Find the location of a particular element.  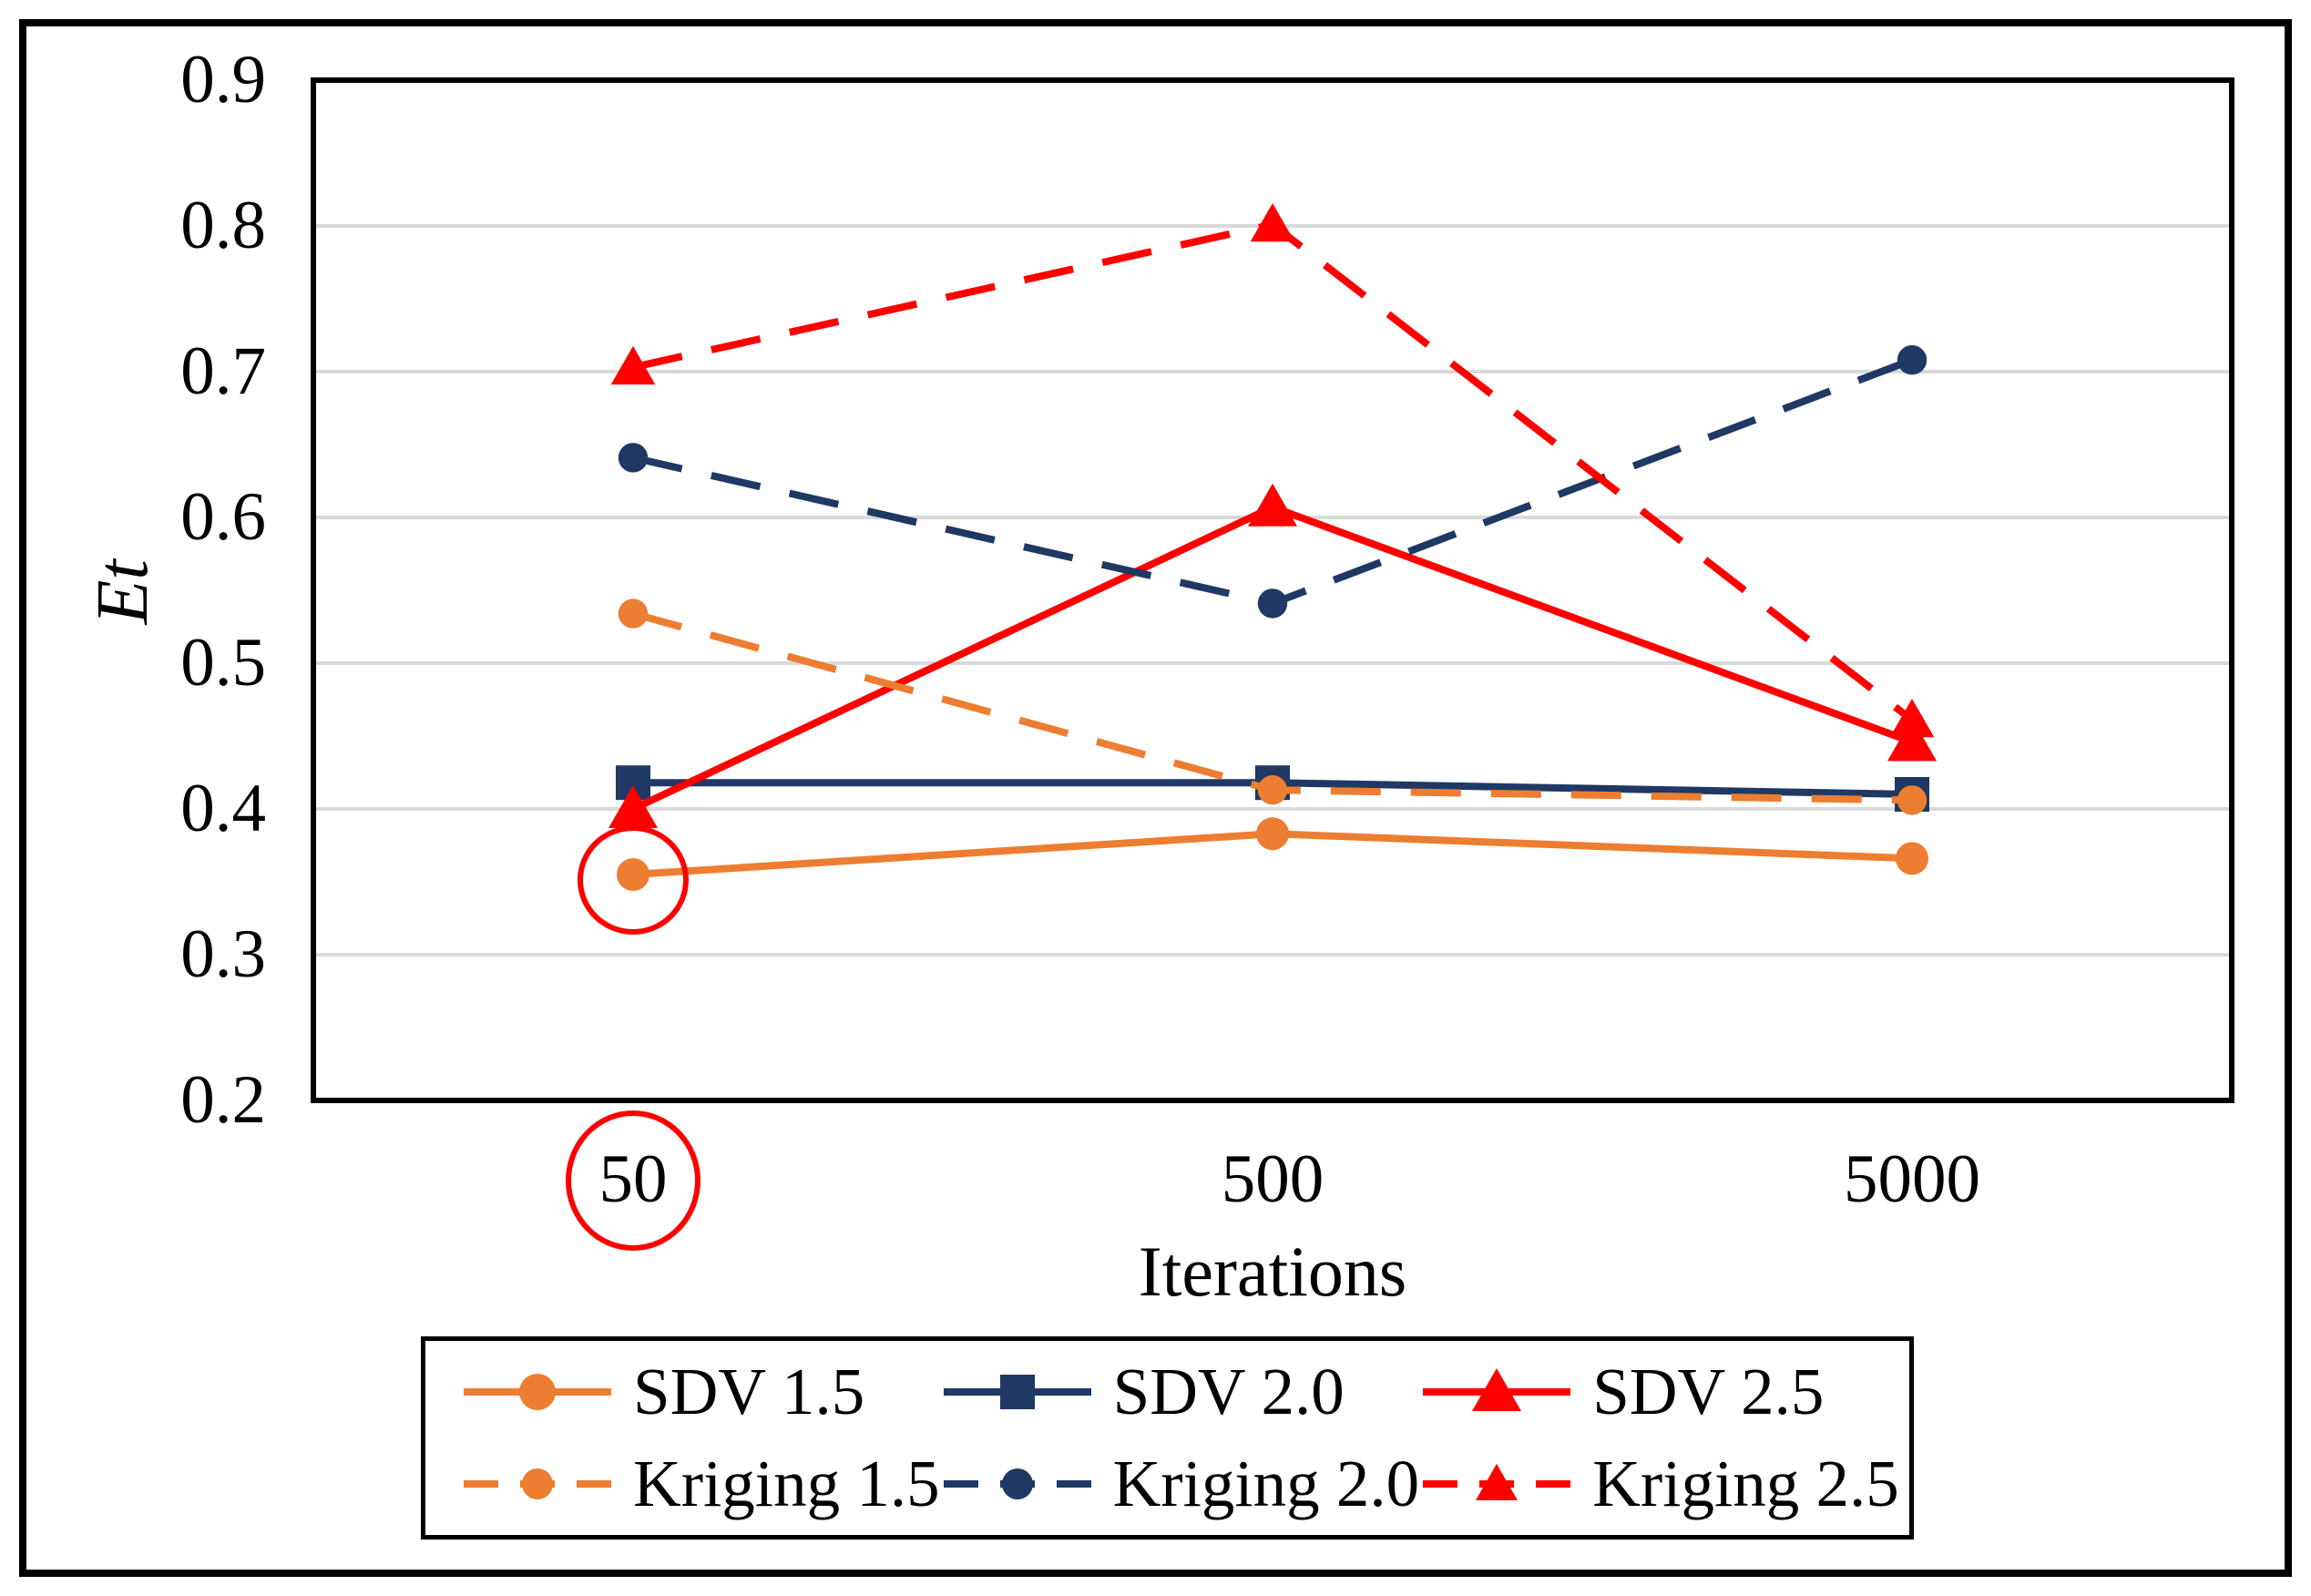

y-tick-label: 0.7 is located at coordinates (223, 371).